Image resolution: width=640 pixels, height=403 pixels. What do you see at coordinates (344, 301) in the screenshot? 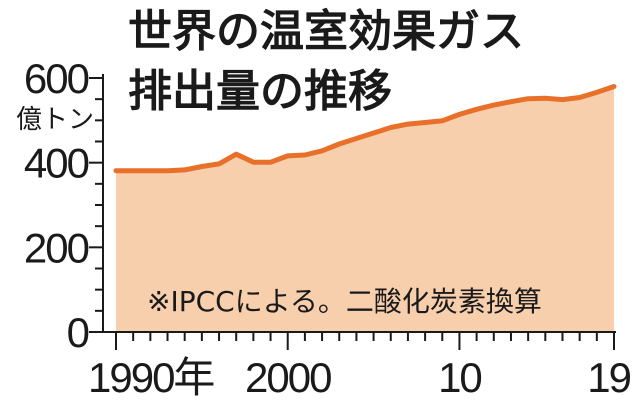
I see `source-note: ※IPCCによる。二酸化炭素換算` at bounding box center [344, 301].